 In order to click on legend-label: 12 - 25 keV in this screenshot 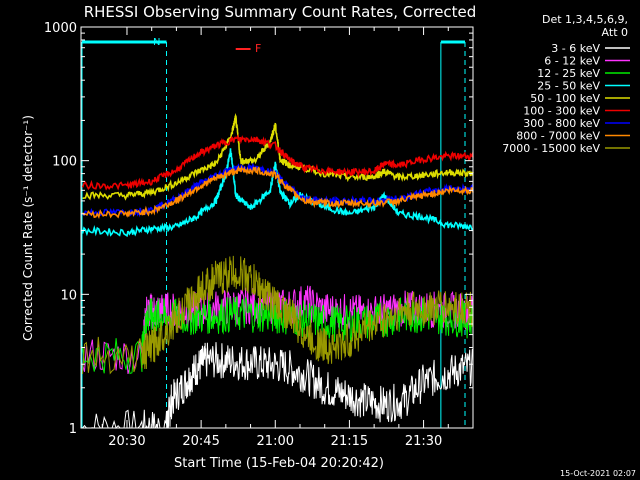, I will do `click(568, 73)`.